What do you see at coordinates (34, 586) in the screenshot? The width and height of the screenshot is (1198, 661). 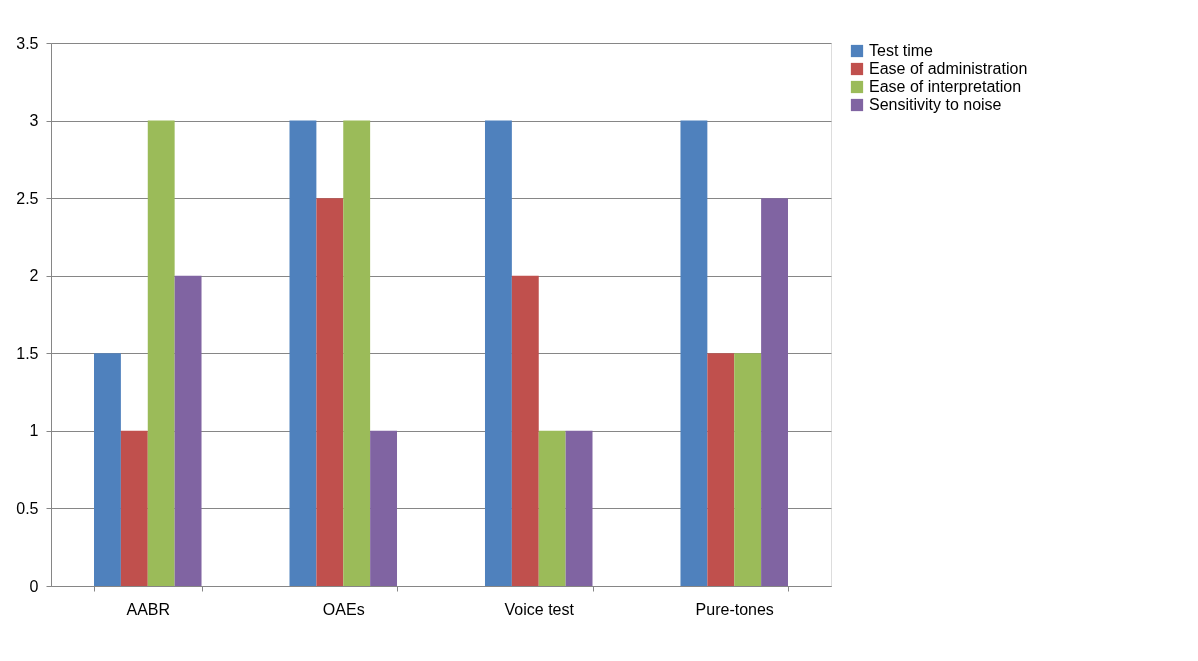 I see `y-tick-label: 0` at bounding box center [34, 586].